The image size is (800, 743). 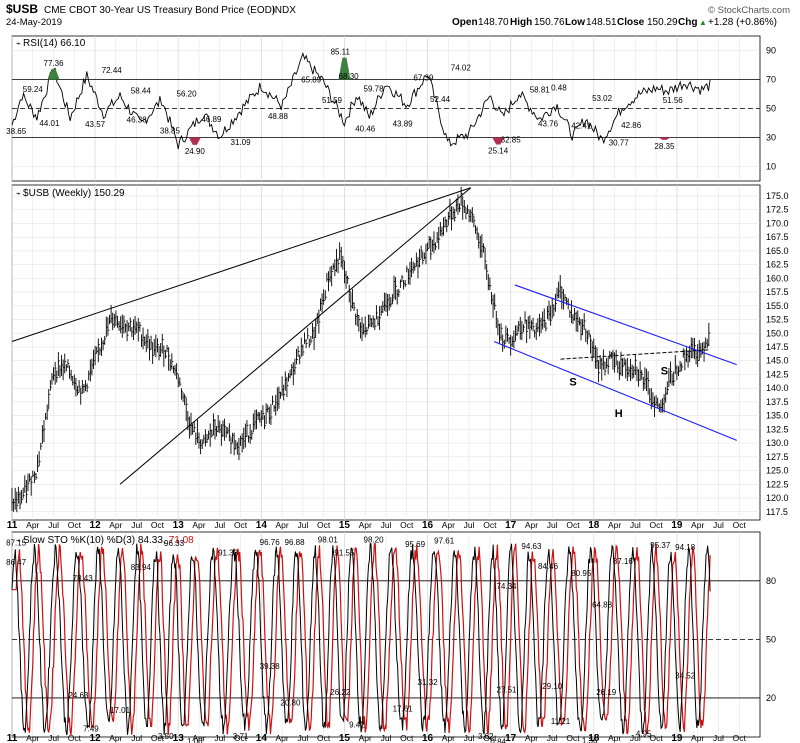 I want to click on y-tick-label: 167.5, so click(x=777, y=237).